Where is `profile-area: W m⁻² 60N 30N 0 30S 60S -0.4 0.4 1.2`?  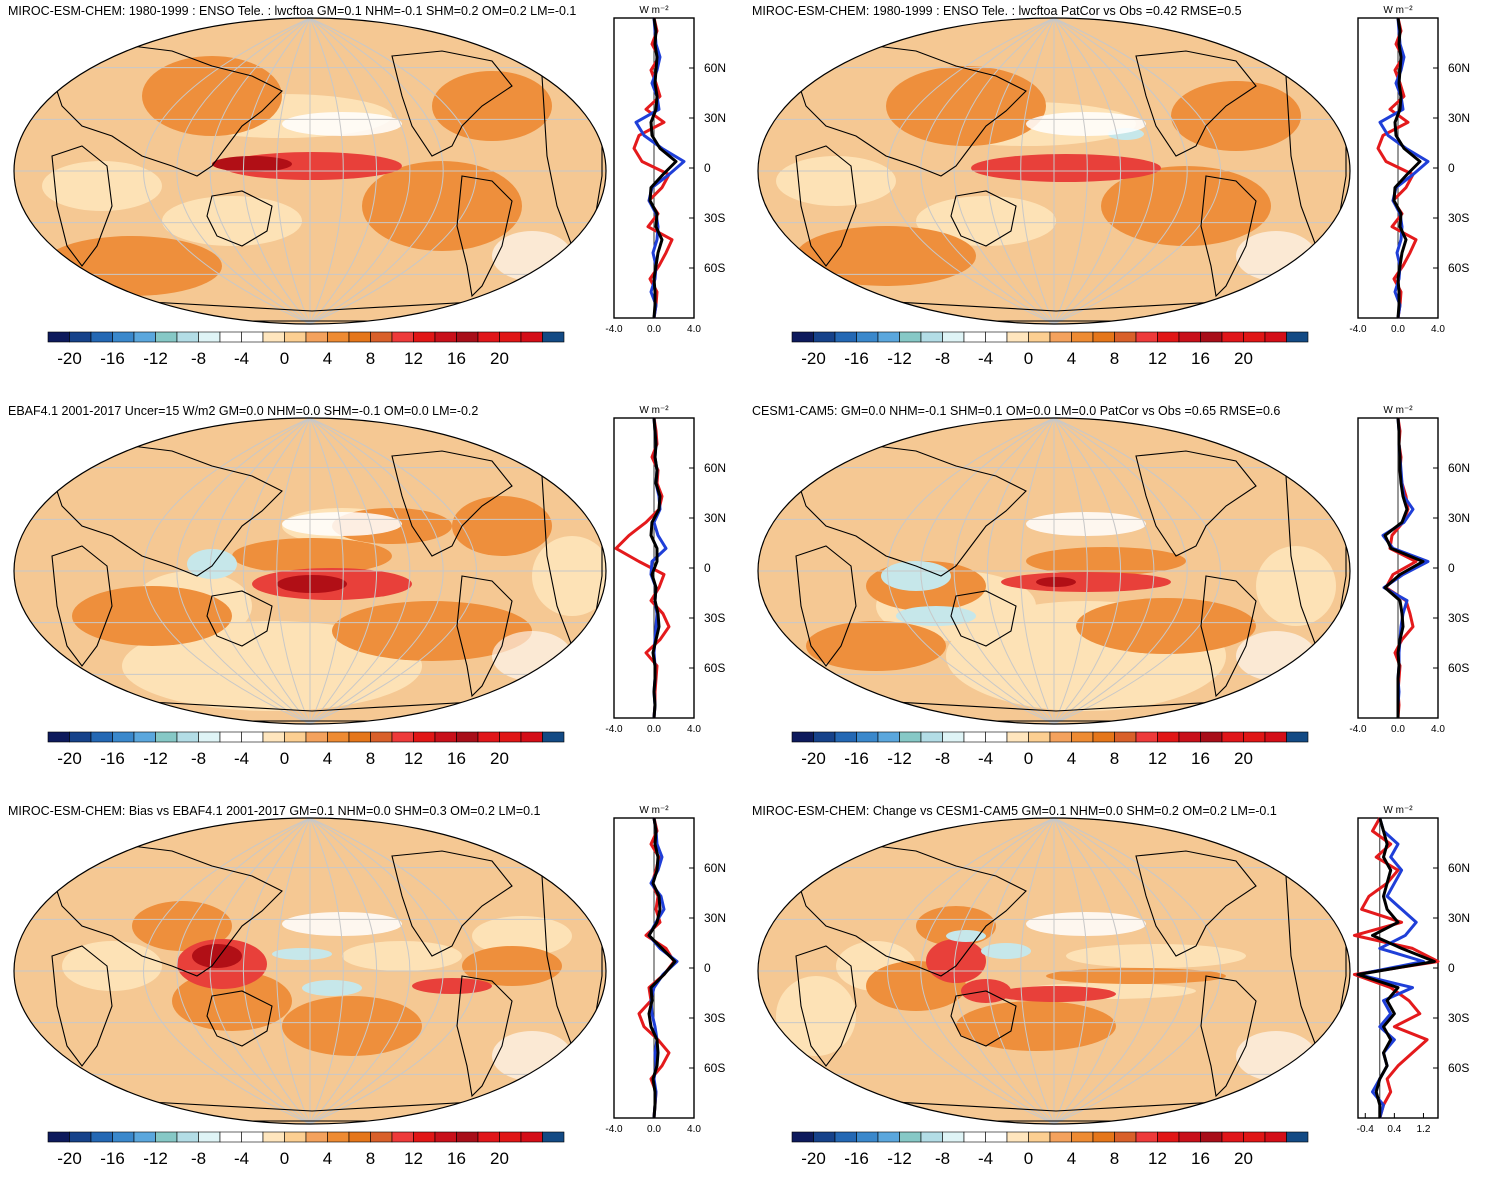
profile-area: W m⁻² 60N 30N 0 30S 60S -0.4 0.4 1.2 is located at coordinates (1418, 972).